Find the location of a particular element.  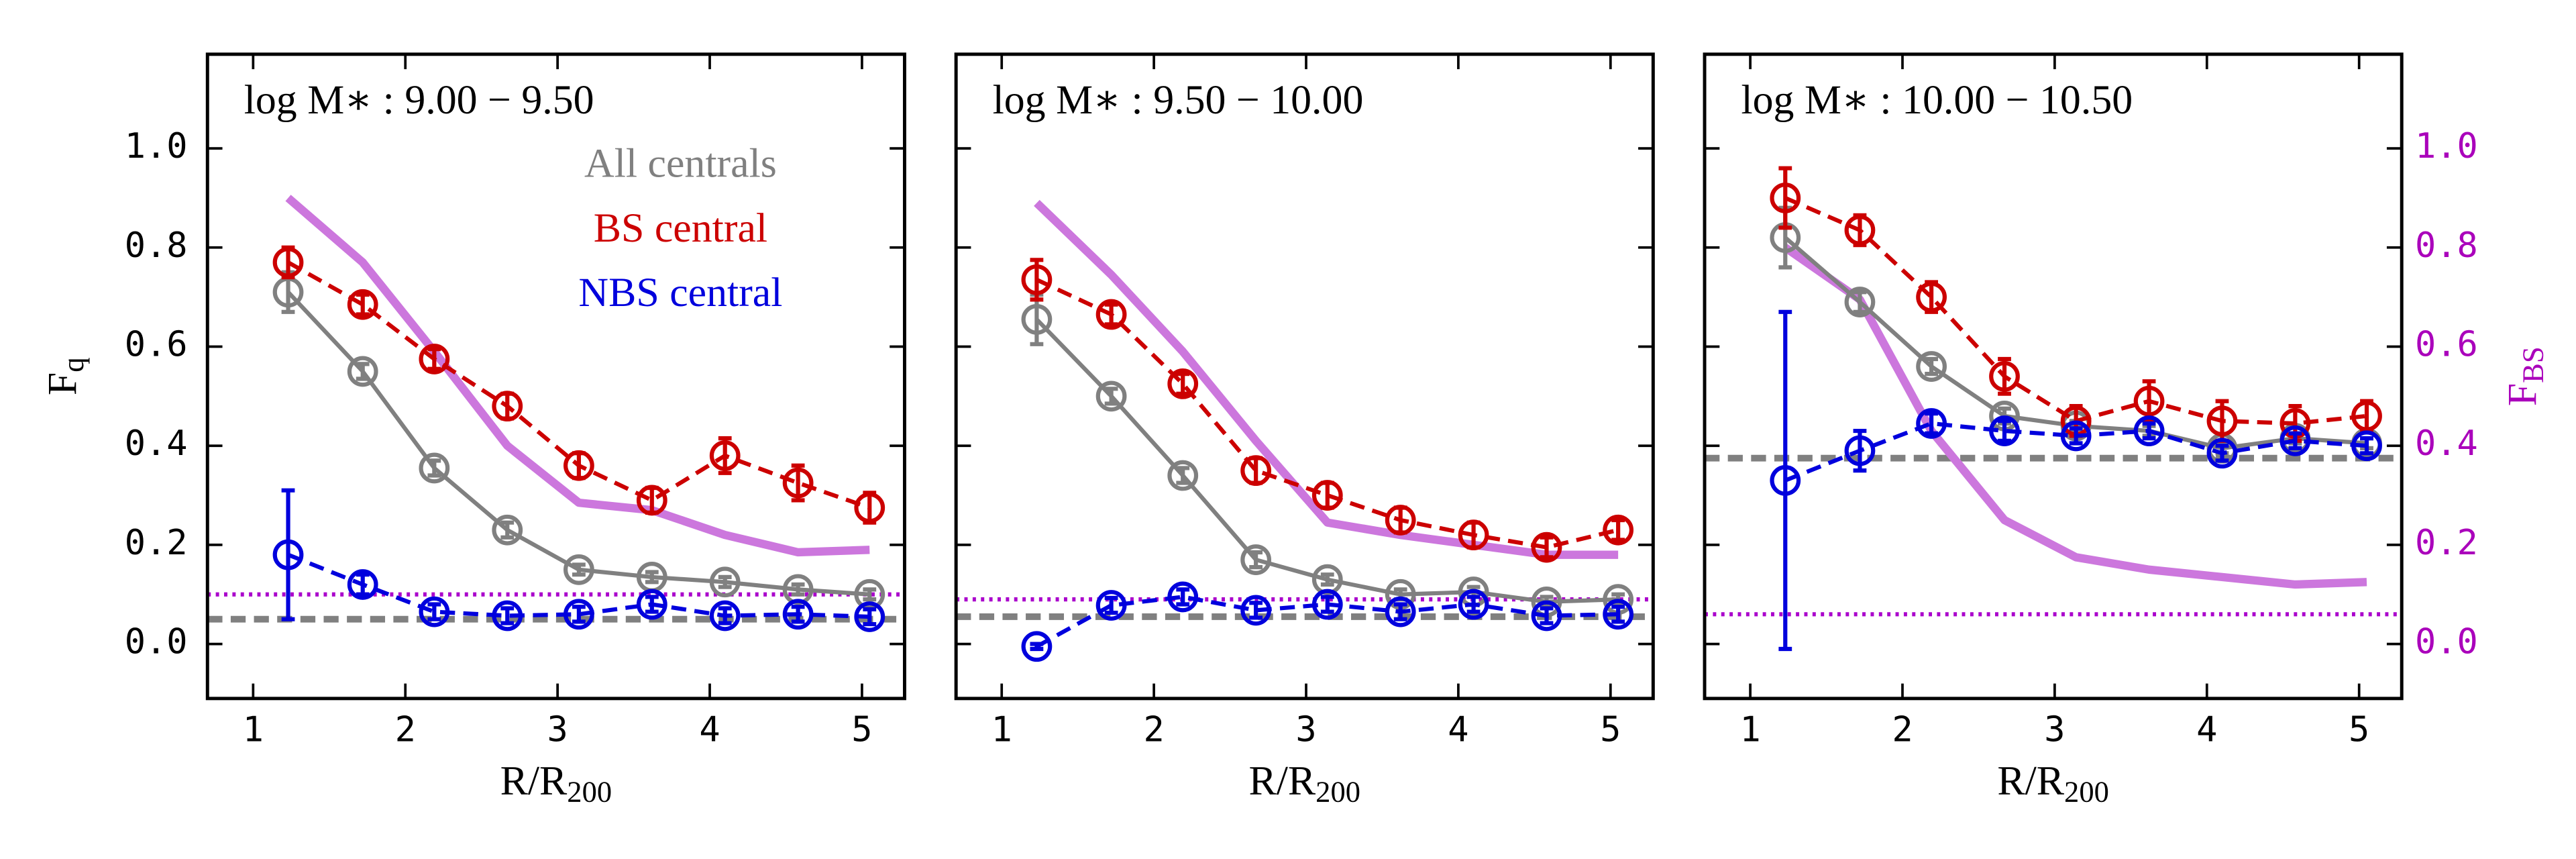

y-tick-label: 0.8 is located at coordinates (156, 245).